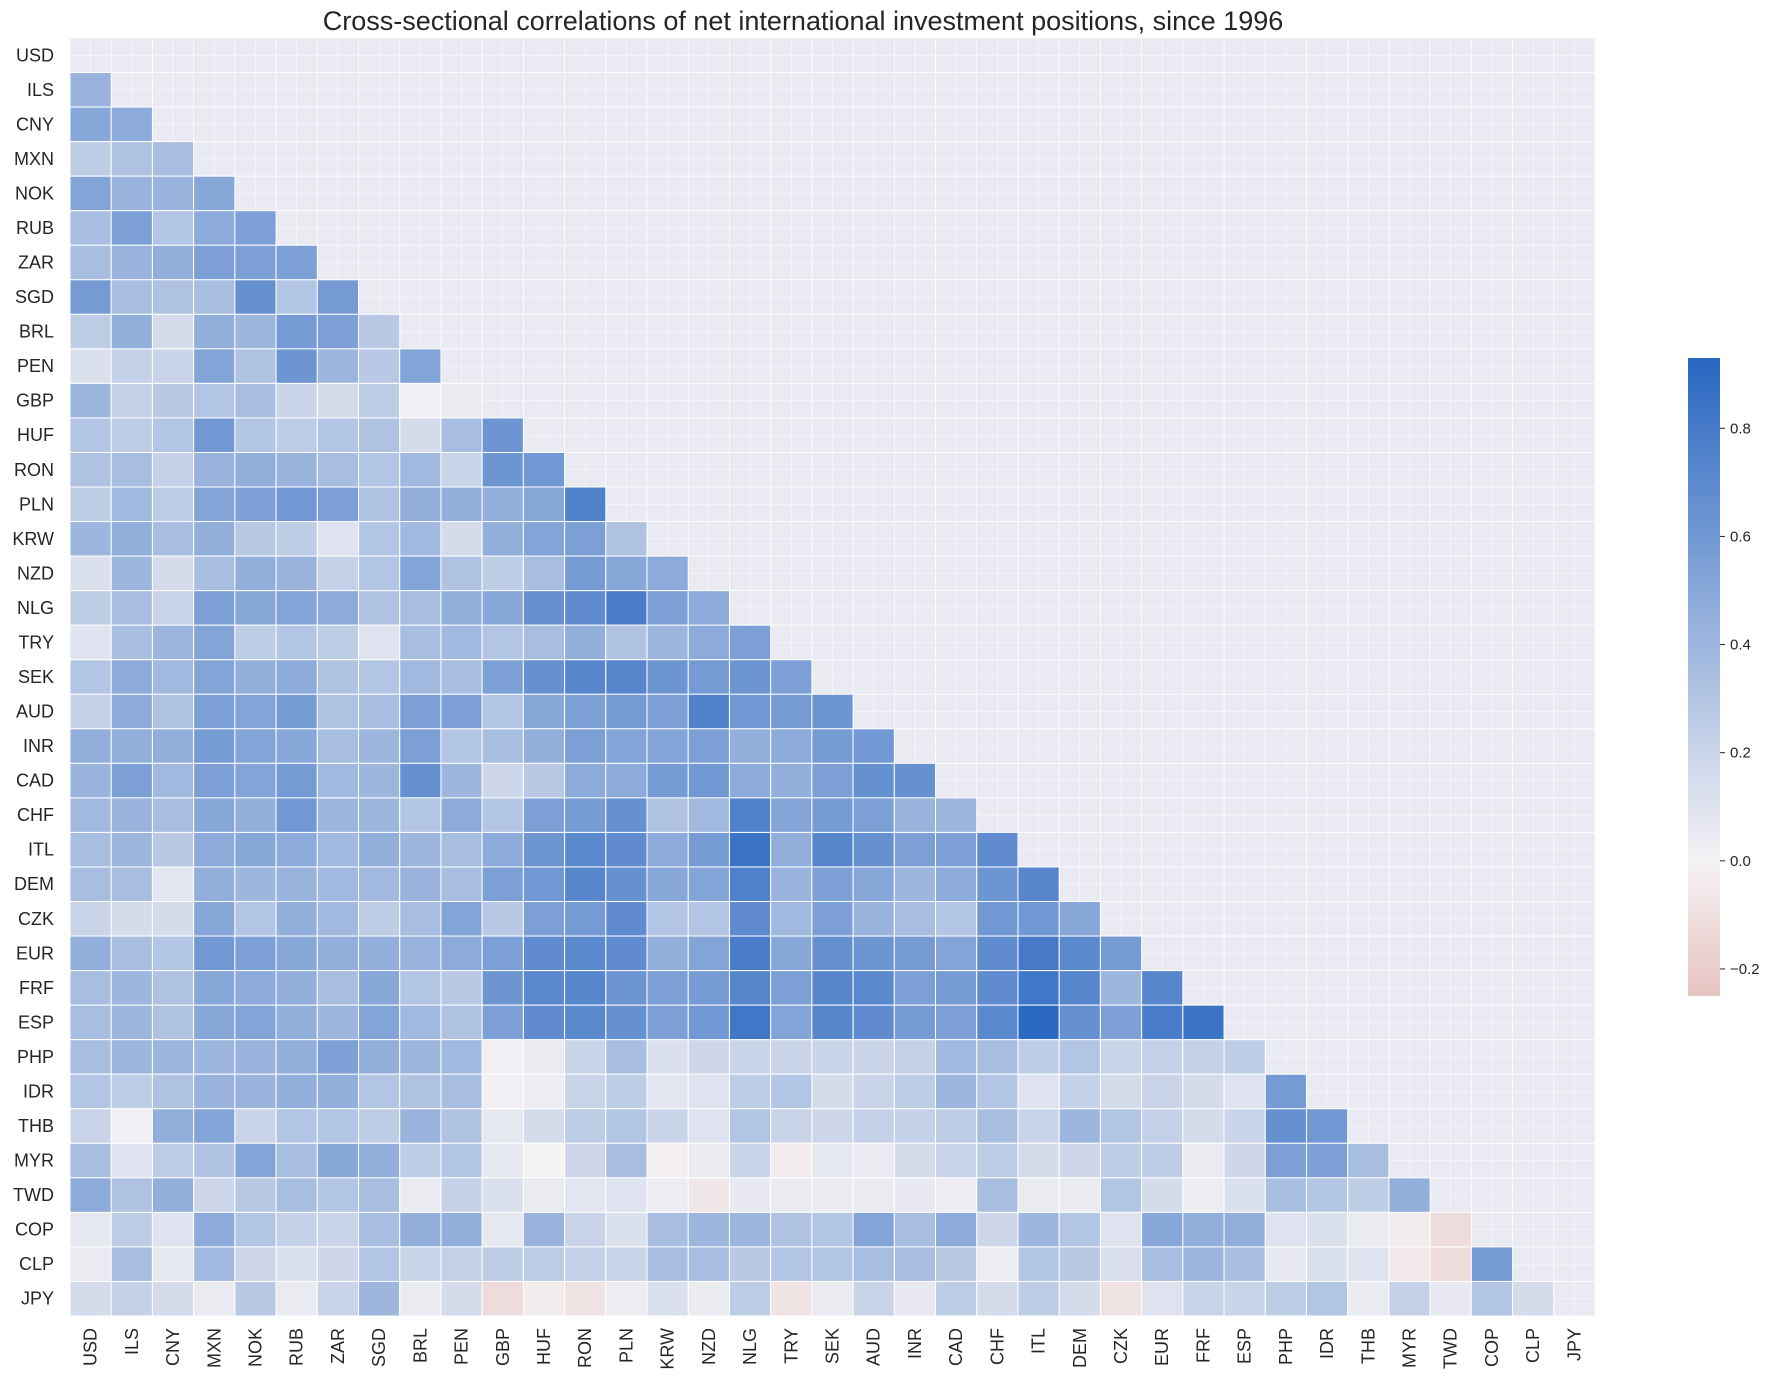 The image size is (1776, 1384). What do you see at coordinates (297, 1347) in the screenshot?
I see `x-tick-label: RUB` at bounding box center [297, 1347].